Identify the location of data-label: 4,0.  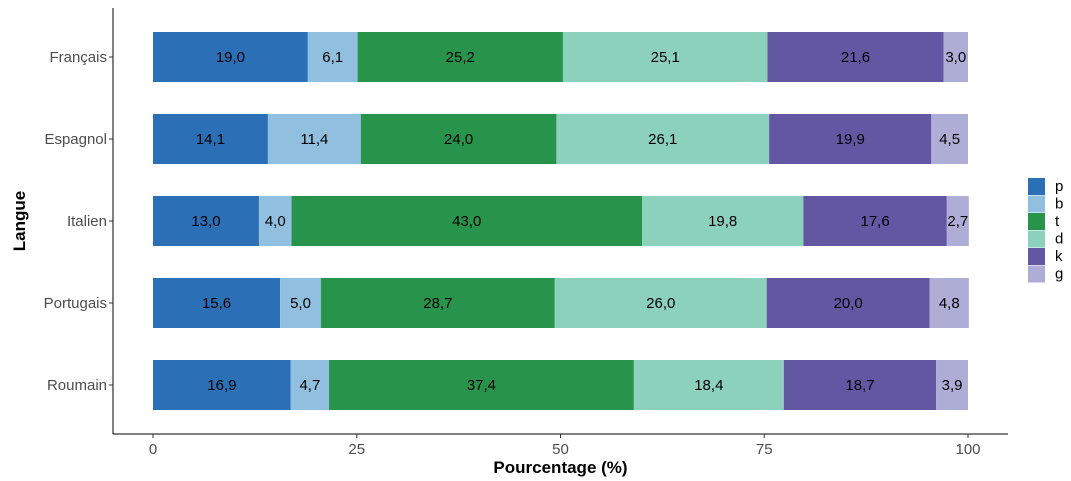
(275, 221).